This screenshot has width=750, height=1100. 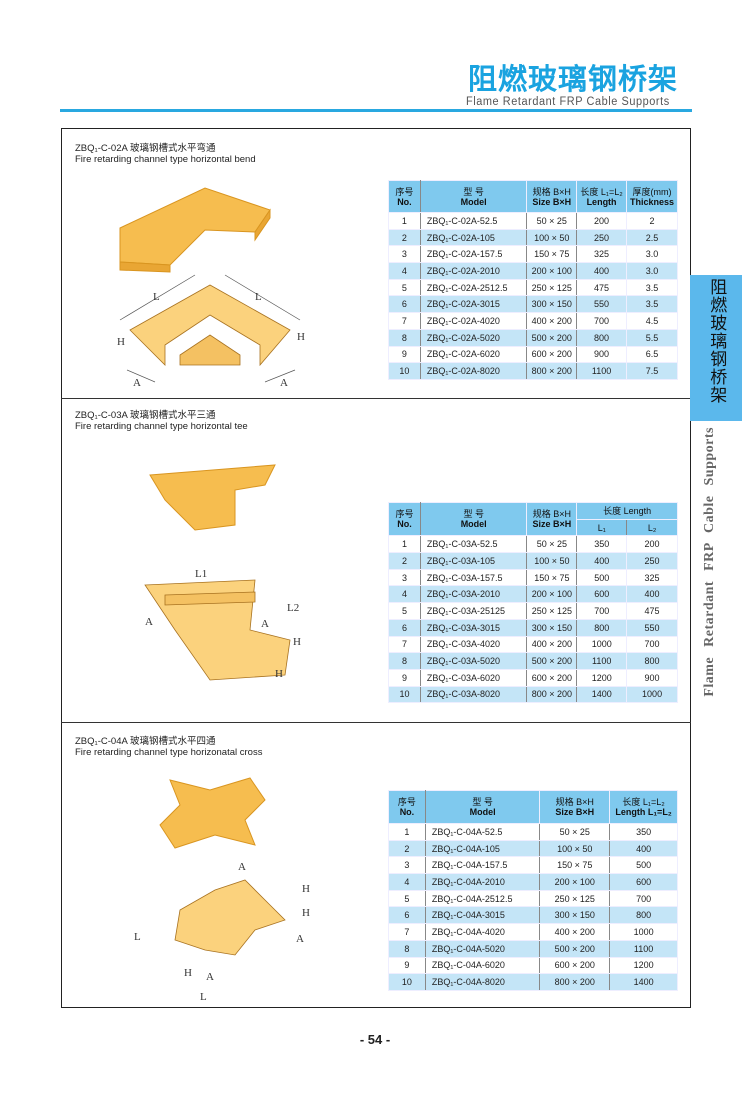 What do you see at coordinates (482, 832) in the screenshot?
I see `table-cell: ZBQ₁-C-04A-52.5` at bounding box center [482, 832].